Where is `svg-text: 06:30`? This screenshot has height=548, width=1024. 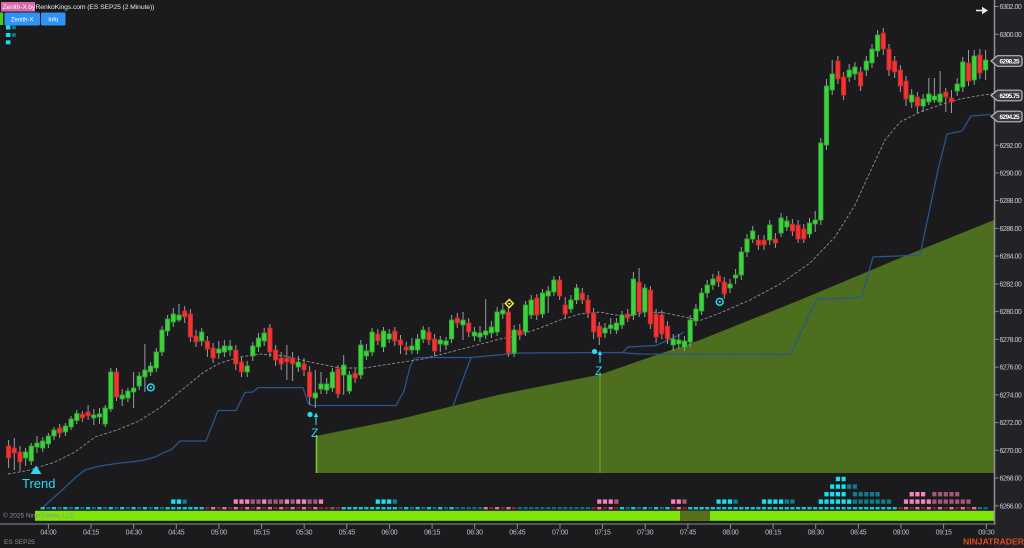
svg-text: 06:30 is located at coordinates (475, 533).